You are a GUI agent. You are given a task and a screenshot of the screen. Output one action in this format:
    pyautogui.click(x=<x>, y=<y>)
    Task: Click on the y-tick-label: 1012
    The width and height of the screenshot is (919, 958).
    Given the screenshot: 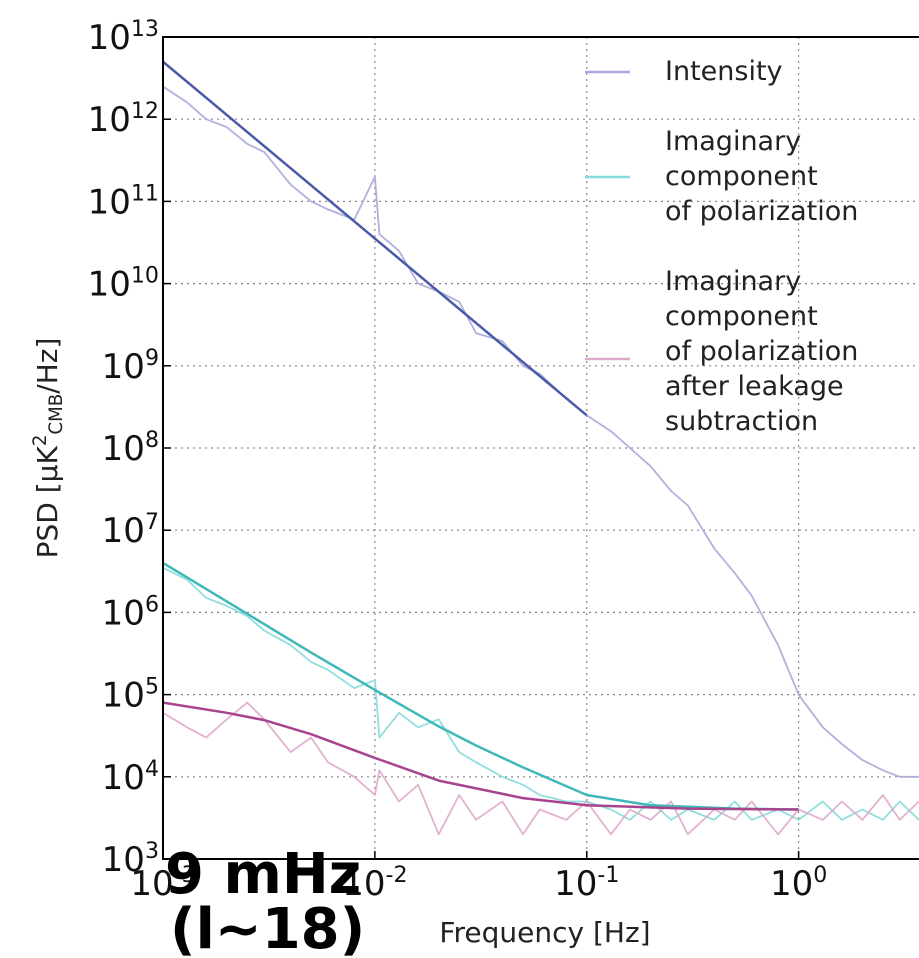 What is the action you would take?
    pyautogui.click(x=123, y=119)
    